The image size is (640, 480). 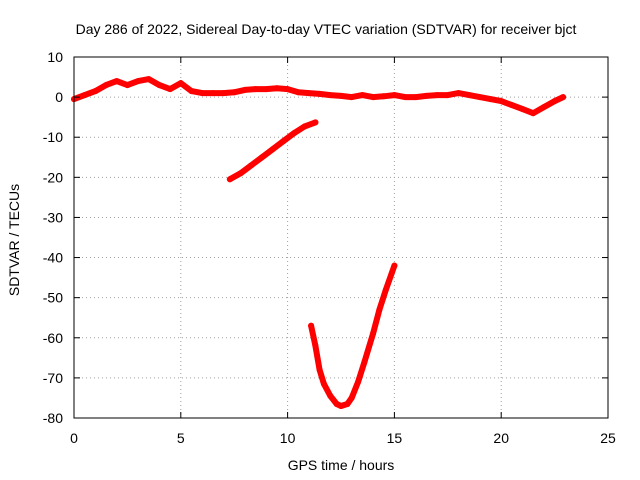 What do you see at coordinates (288, 438) in the screenshot?
I see `x-tick-label: 10` at bounding box center [288, 438].